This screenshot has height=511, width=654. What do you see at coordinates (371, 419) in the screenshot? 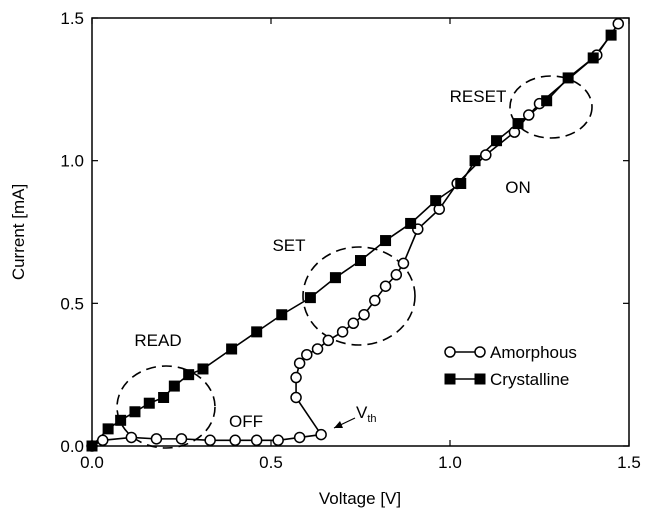
I see `annotation-subscript: th` at bounding box center [371, 419].